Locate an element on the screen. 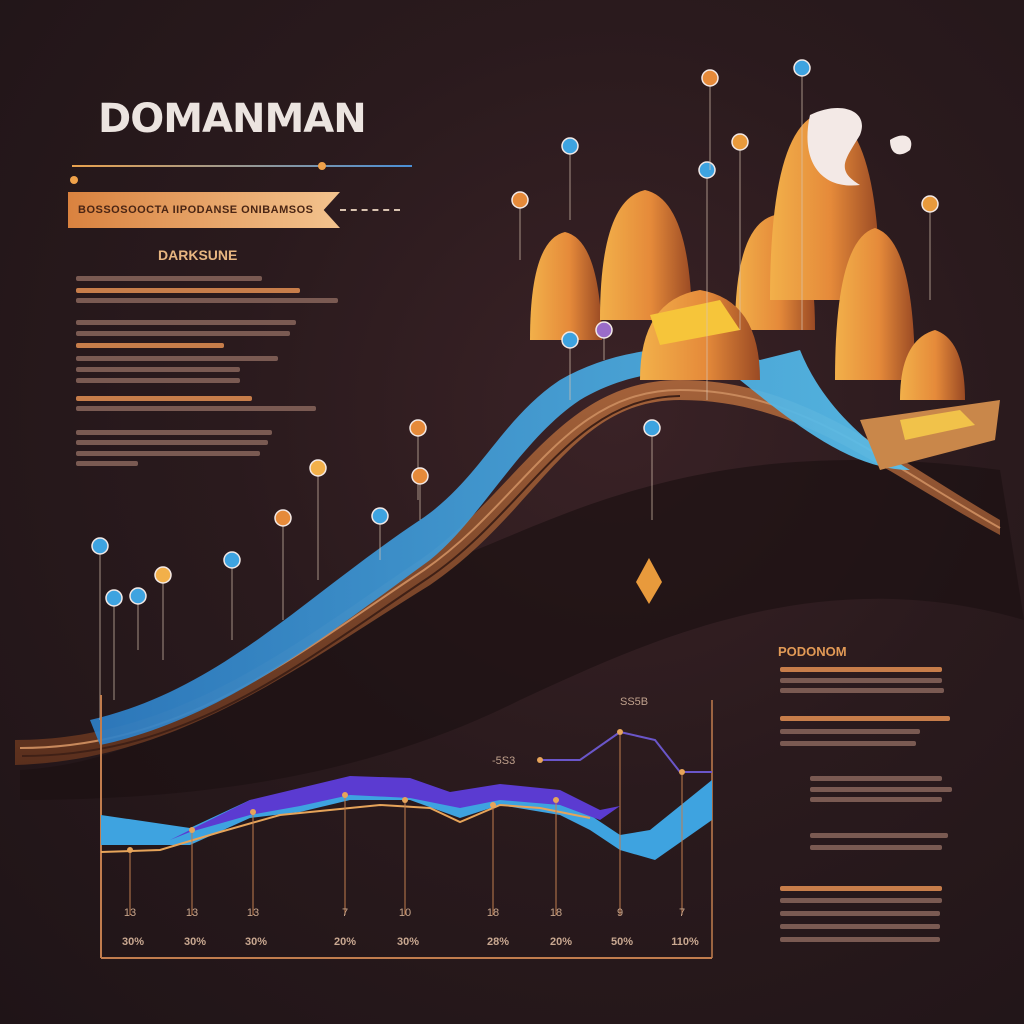  ribbon-dashed-line is located at coordinates (370, 210).